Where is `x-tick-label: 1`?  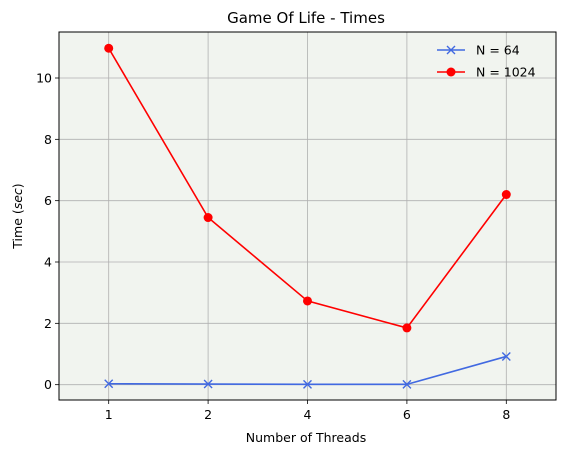 x-tick-label: 1 is located at coordinates (109, 414).